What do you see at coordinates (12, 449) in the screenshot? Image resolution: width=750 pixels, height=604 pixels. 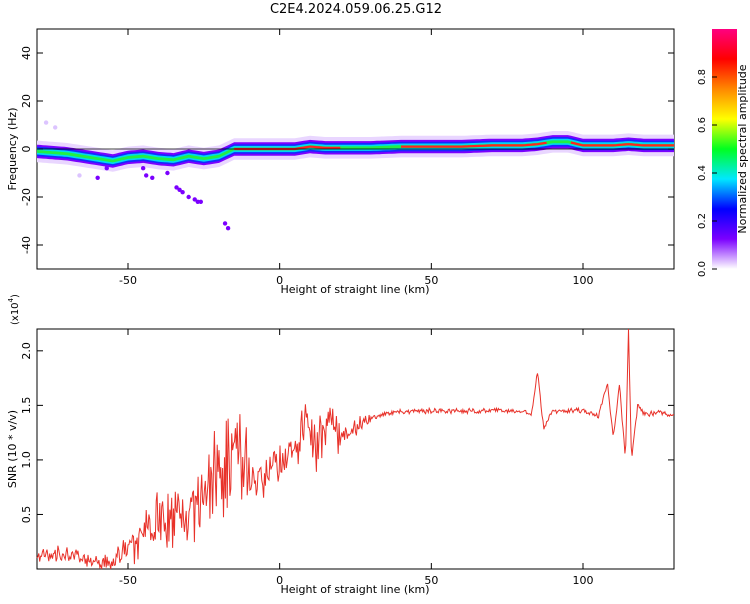 I see `snr-y-axis-label: SNR (10 * v/v)` at bounding box center [12, 449].